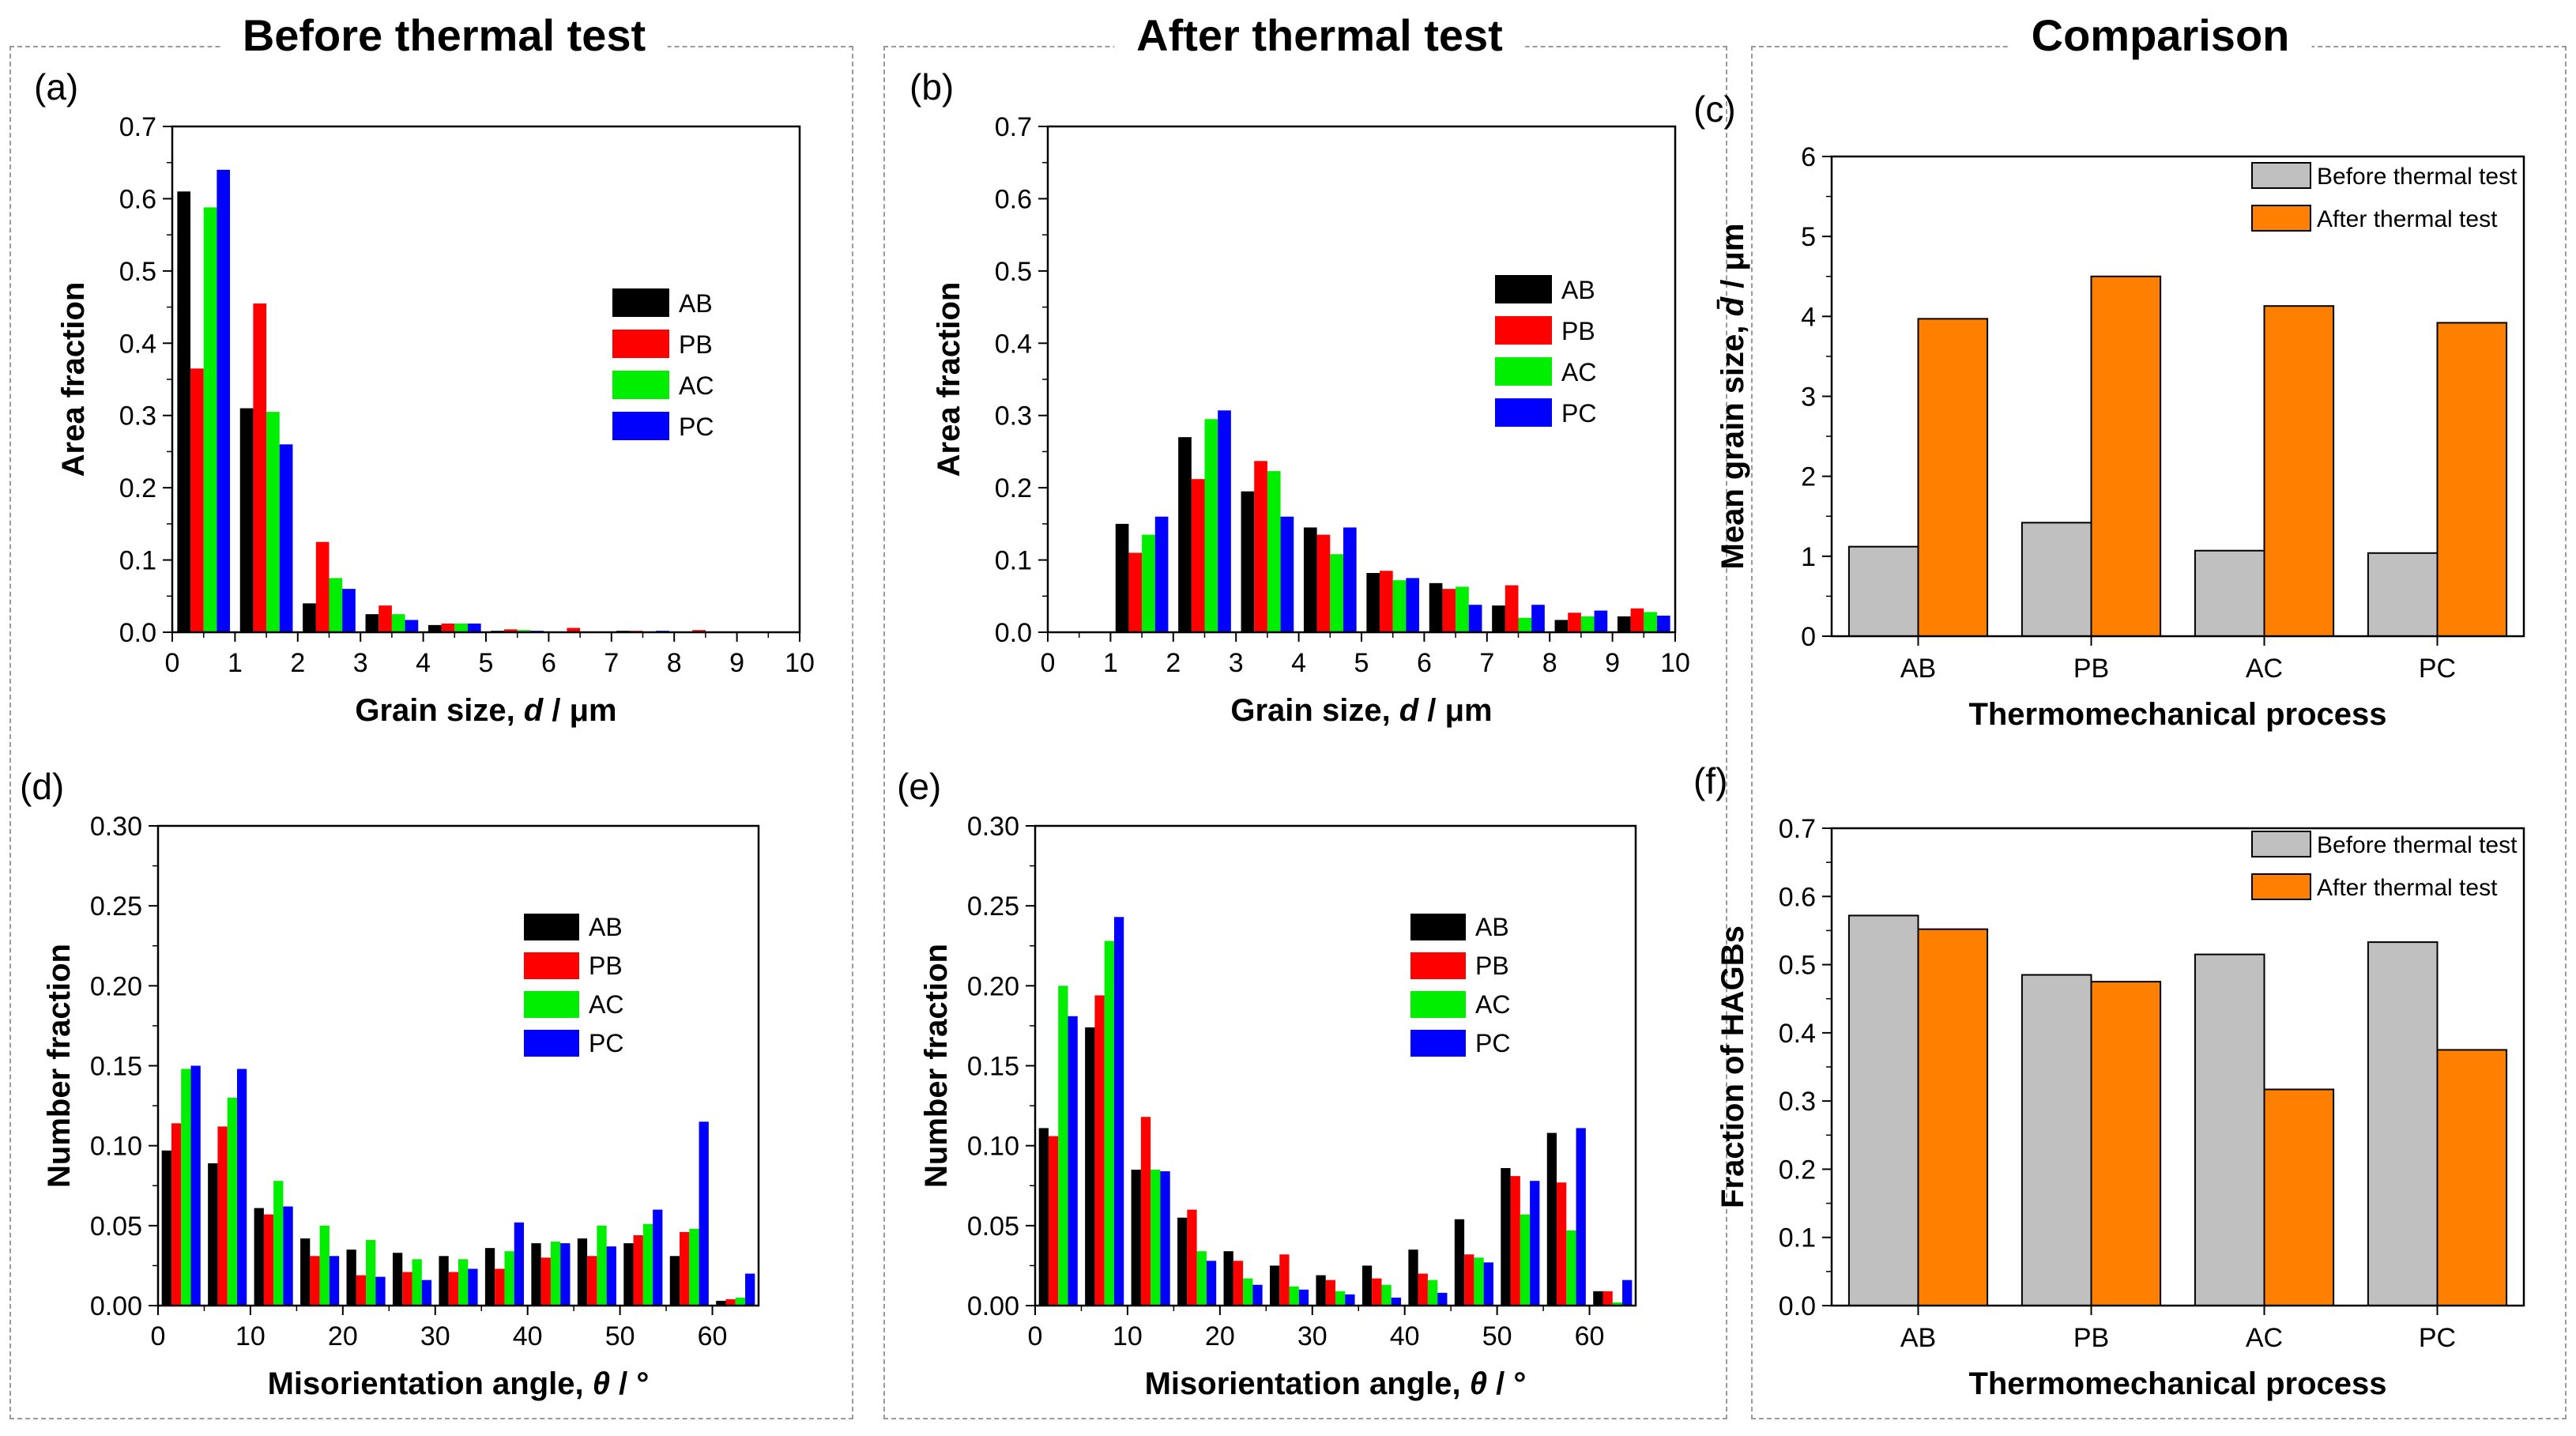 The width and height of the screenshot is (2576, 1436). What do you see at coordinates (932, 86) in the screenshot?
I see `panel-label: (b)` at bounding box center [932, 86].